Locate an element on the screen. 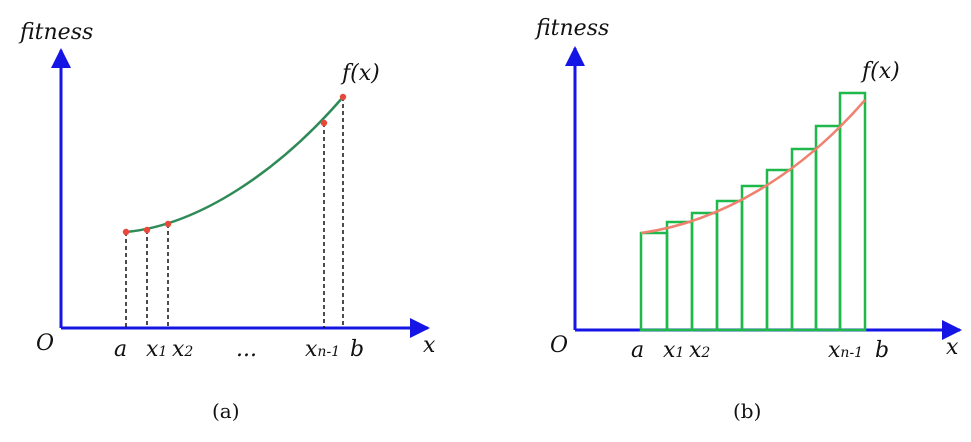 This screenshot has width=971, height=442. point-b is located at coordinates (343, 97).